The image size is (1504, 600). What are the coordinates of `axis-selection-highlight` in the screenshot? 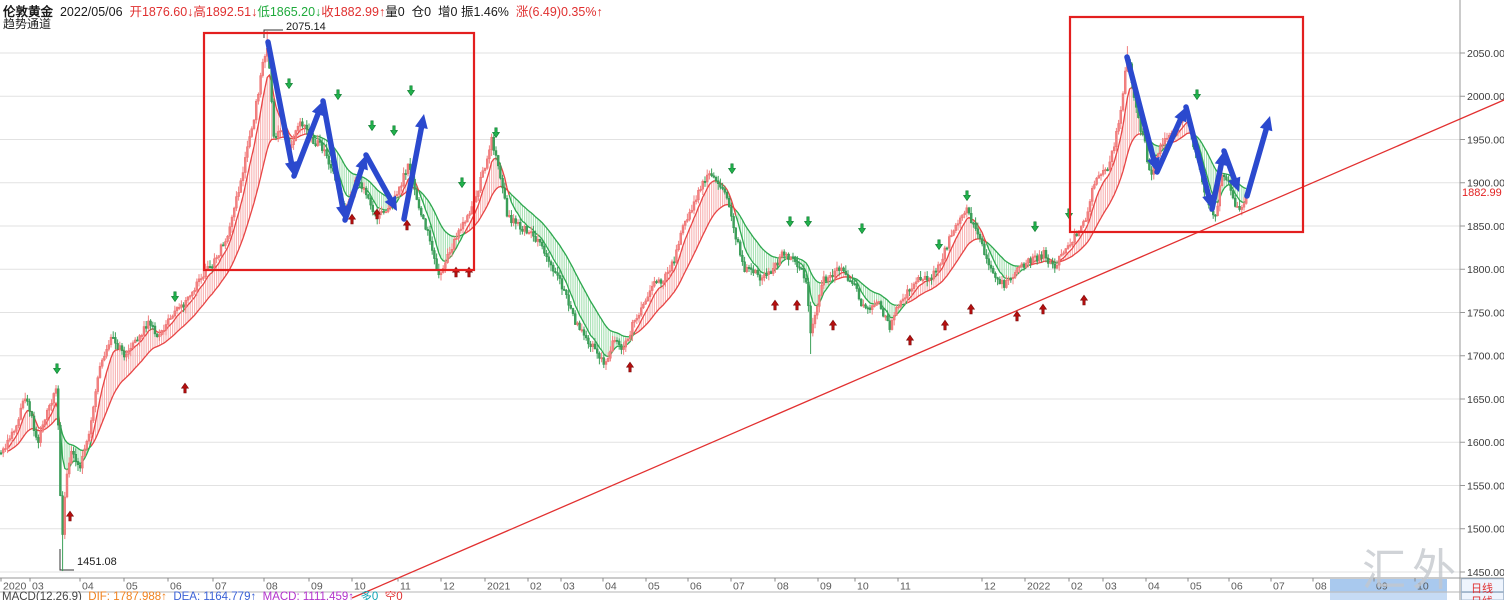 It's located at (1388, 585).